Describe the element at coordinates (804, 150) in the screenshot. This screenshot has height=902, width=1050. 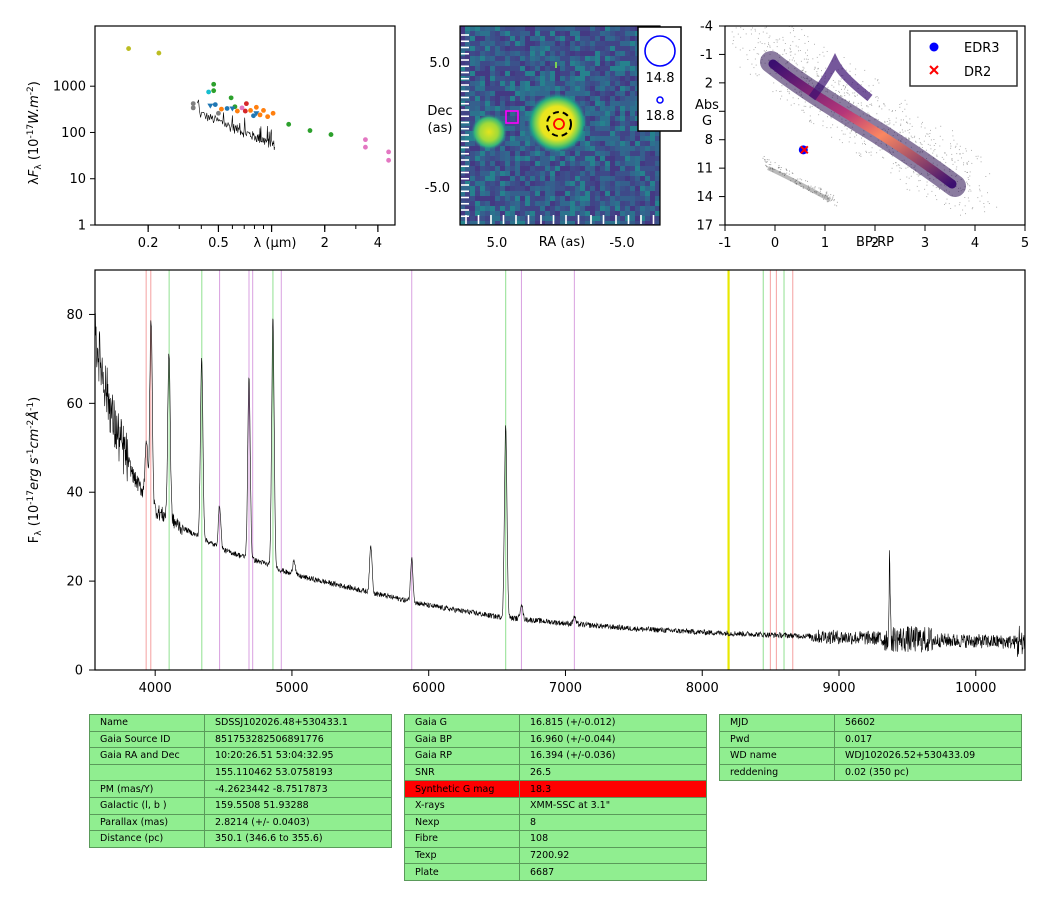
I see `dr2-point` at that location.